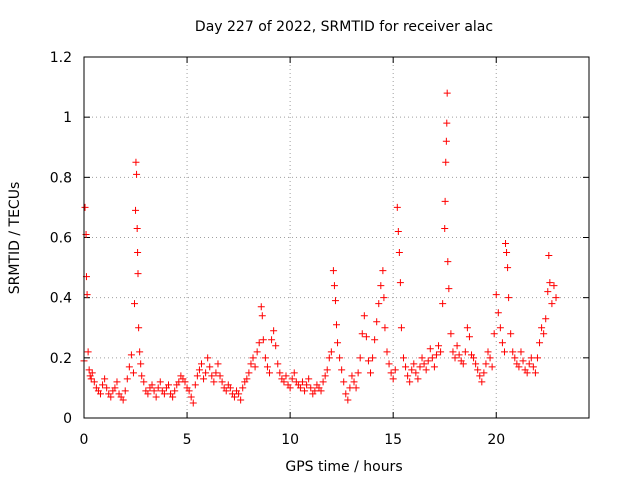  I want to click on y-tick-label: 1.2, so click(61, 58).